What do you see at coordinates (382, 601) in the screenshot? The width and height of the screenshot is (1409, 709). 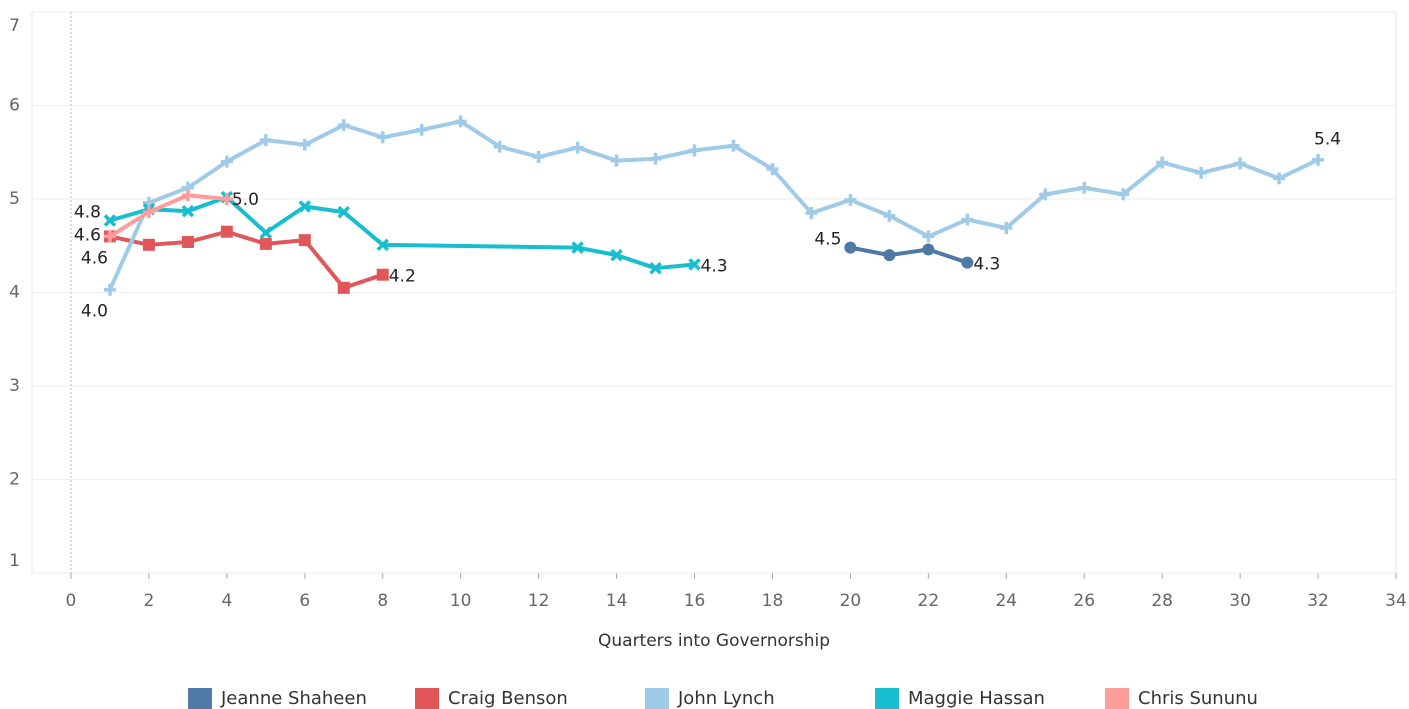 I see `x-tick-label: 8` at bounding box center [382, 601].